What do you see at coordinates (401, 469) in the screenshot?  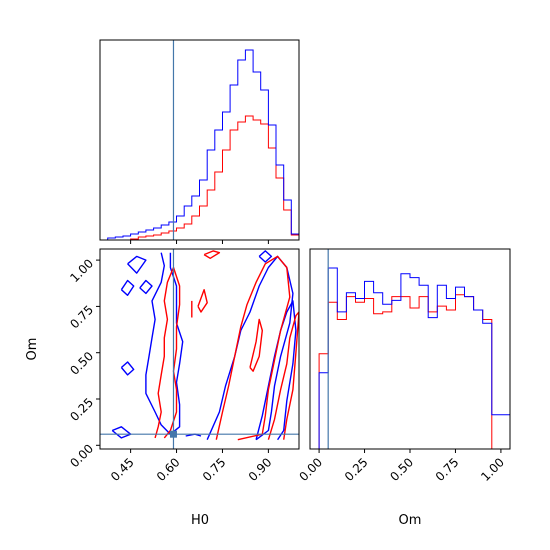 I see `om-x-tick-label-2: 0.50` at bounding box center [401, 469].